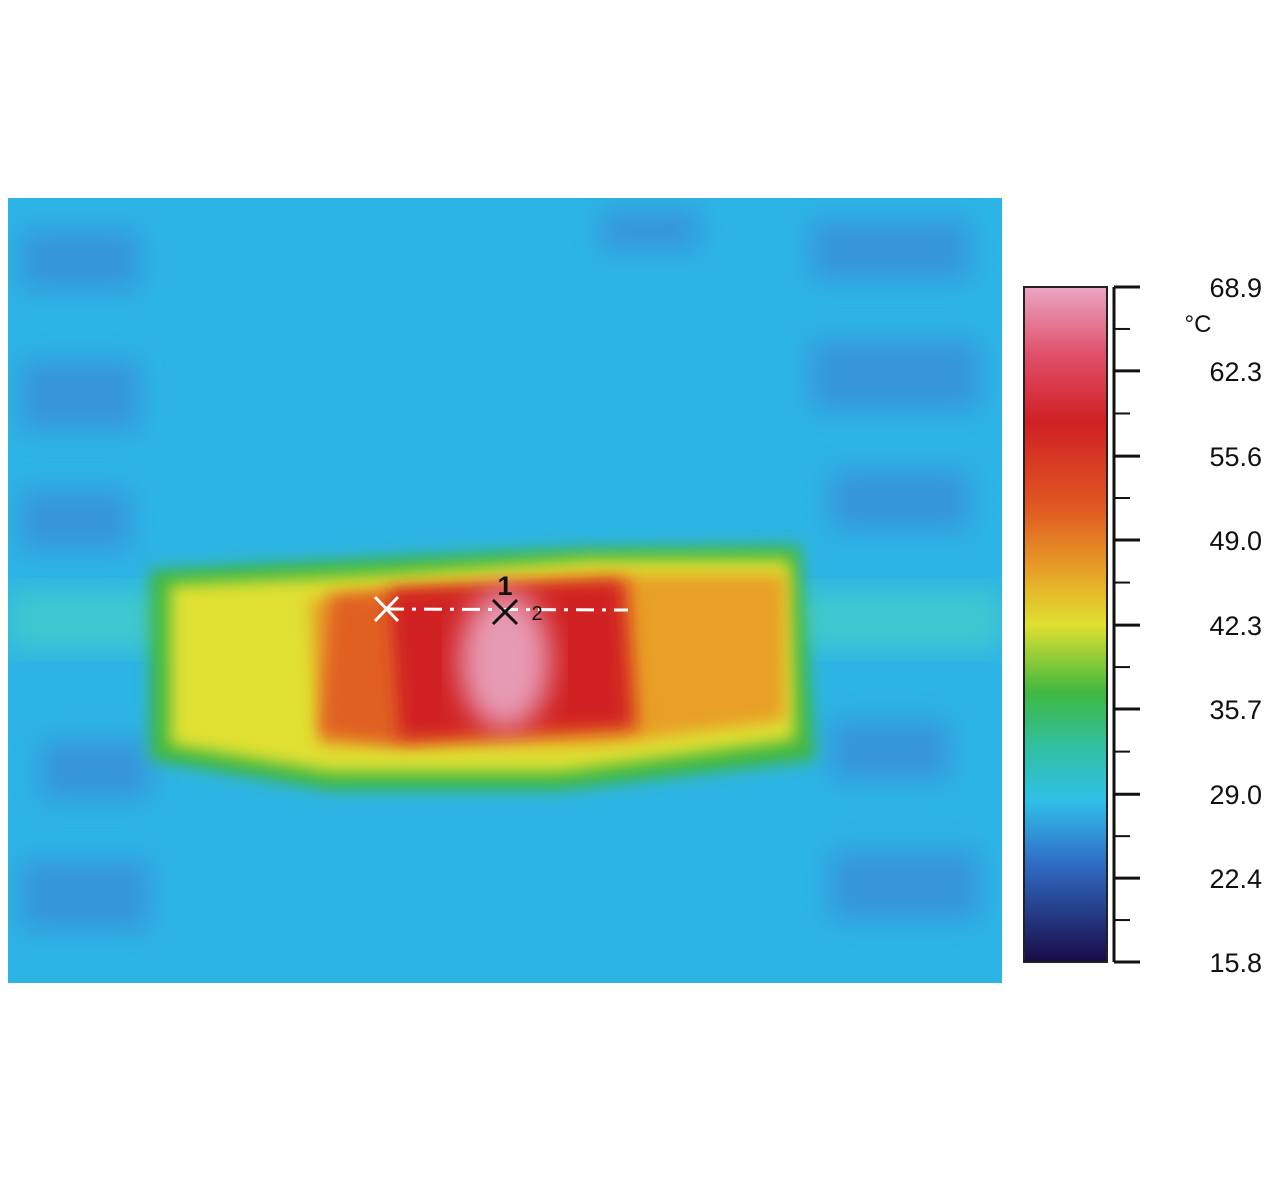 Image resolution: width=1280 pixels, height=1195 pixels. I want to click on measure-line, so click(501, 610).